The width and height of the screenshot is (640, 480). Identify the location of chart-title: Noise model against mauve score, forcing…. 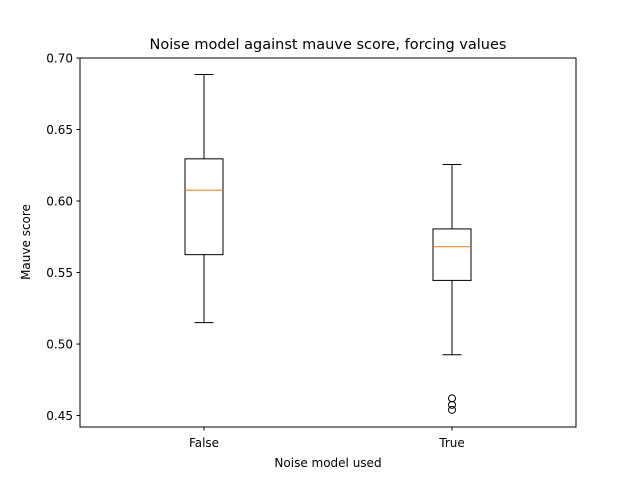
(328, 45).